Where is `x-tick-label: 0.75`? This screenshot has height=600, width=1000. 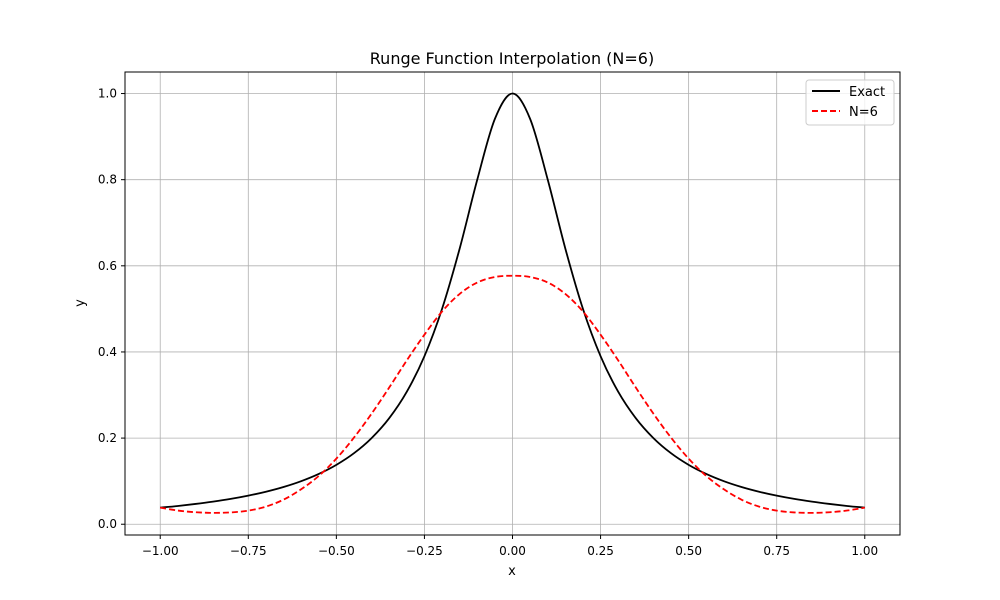 x-tick-label: 0.75 is located at coordinates (776, 551).